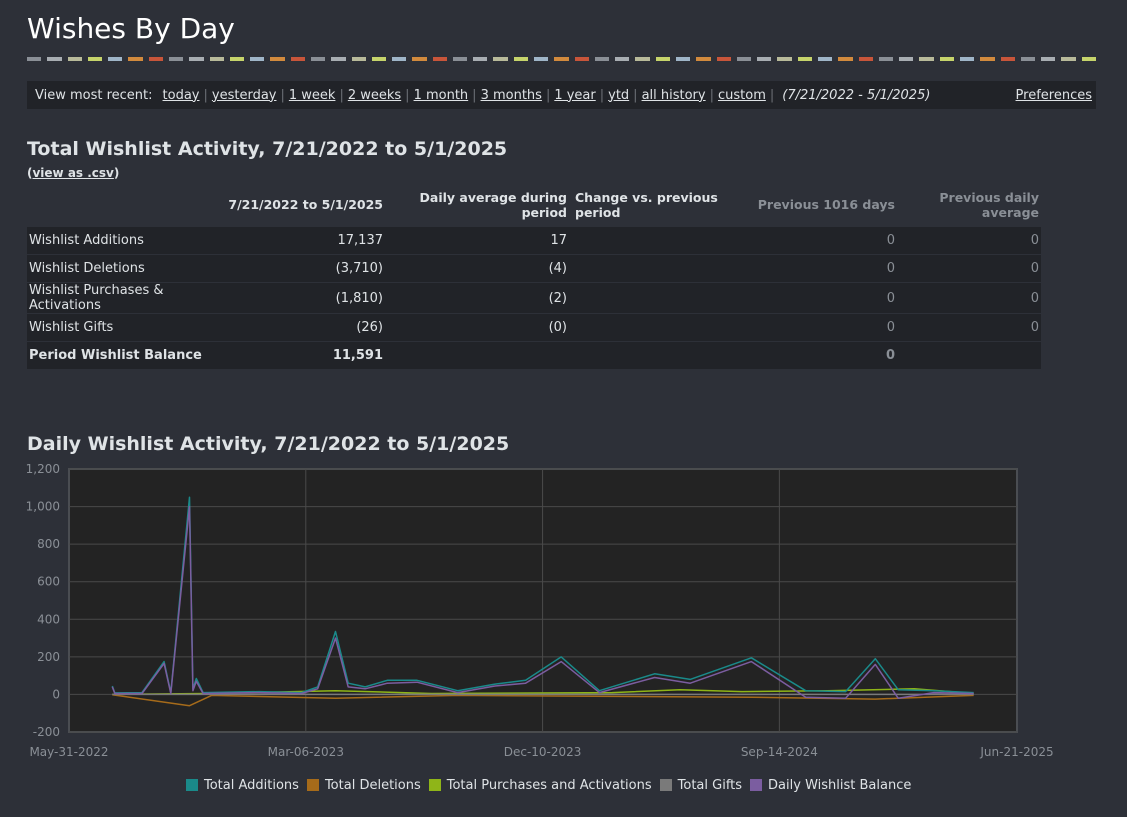 The image size is (1127, 817). I want to click on cell-period: (1,810), so click(301, 298).